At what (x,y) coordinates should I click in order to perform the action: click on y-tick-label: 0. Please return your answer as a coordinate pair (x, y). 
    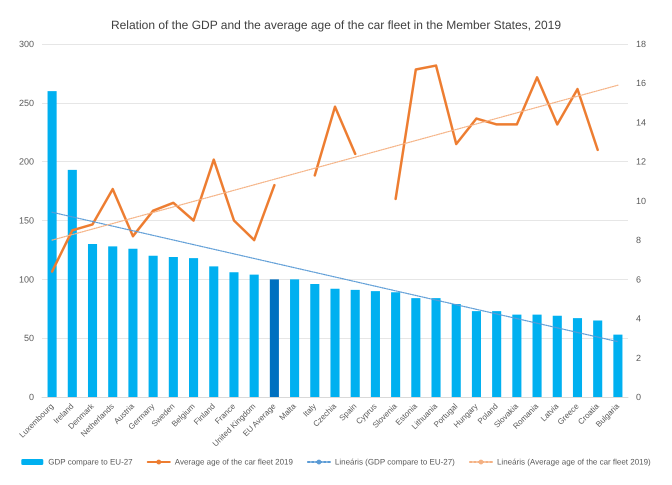
    Looking at the image, I should click on (31, 397).